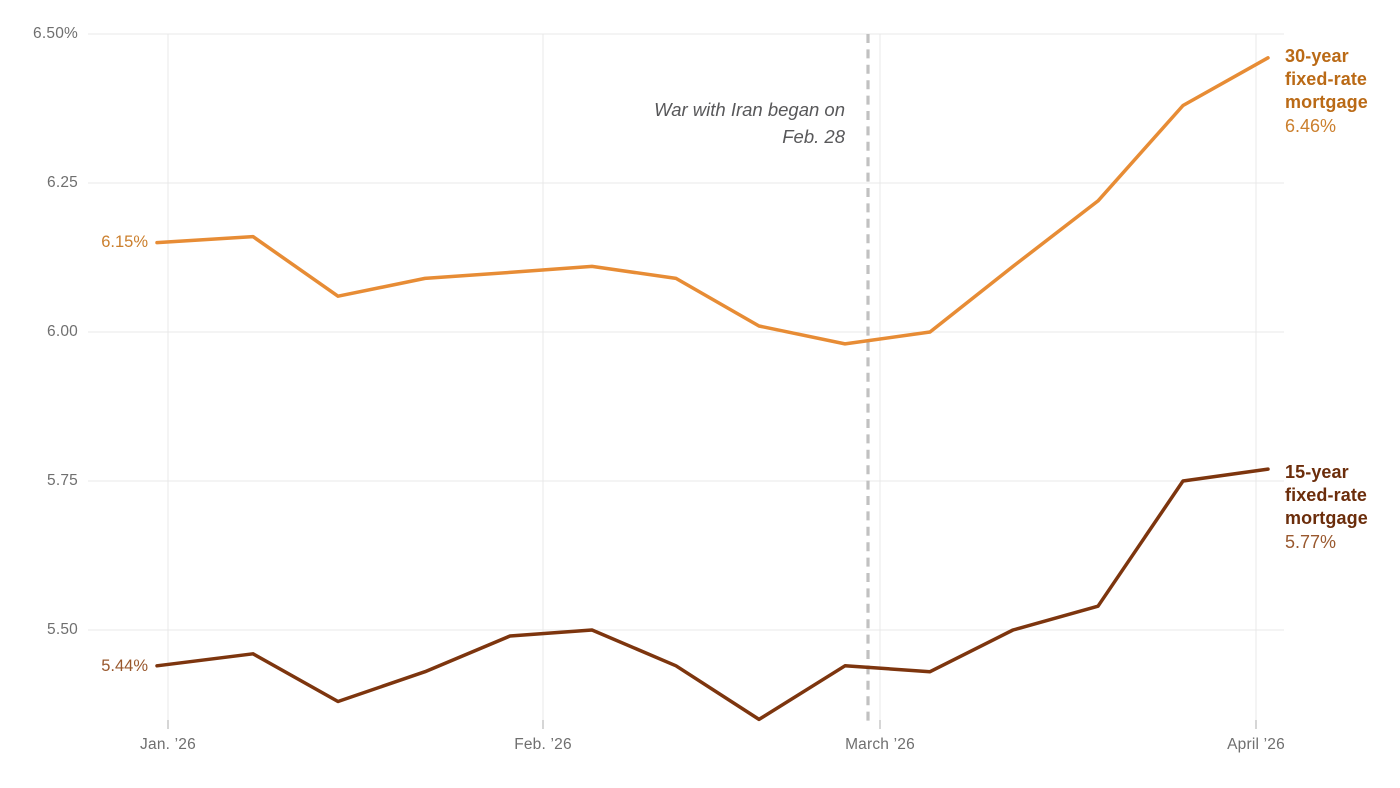 The image size is (1400, 788). Describe the element at coordinates (124, 242) in the screenshot. I see `start-value-30-year: 6.15%` at that location.